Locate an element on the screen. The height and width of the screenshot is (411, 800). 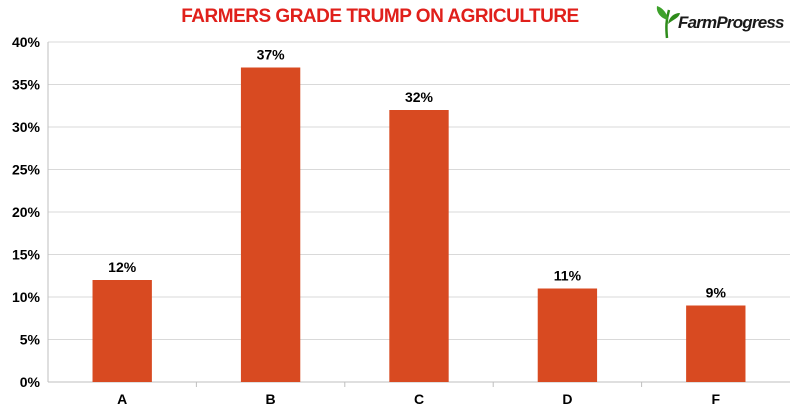
x-tick-label: F is located at coordinates (716, 399).